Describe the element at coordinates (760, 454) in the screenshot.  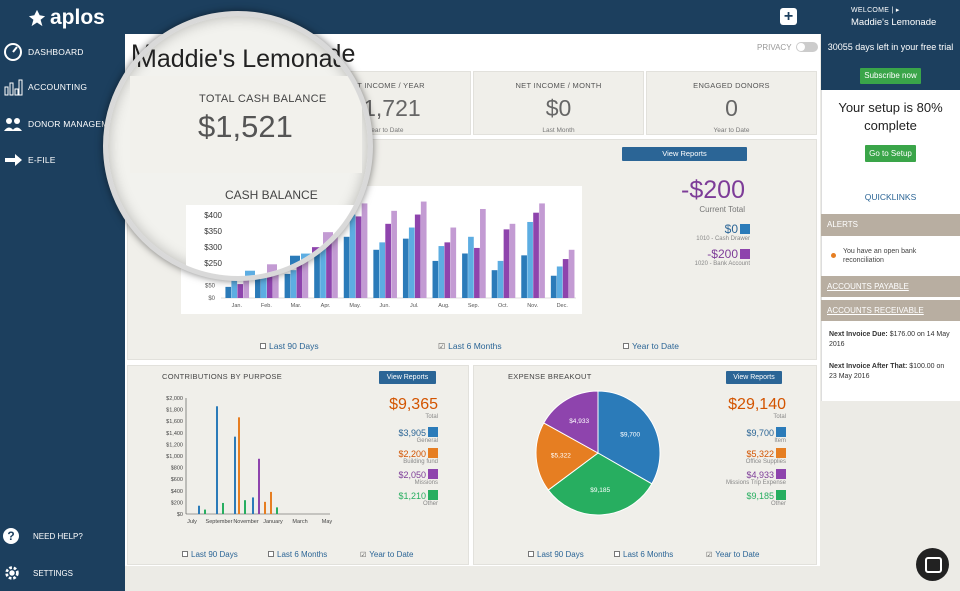
I see `item-value: $5,322` at that location.